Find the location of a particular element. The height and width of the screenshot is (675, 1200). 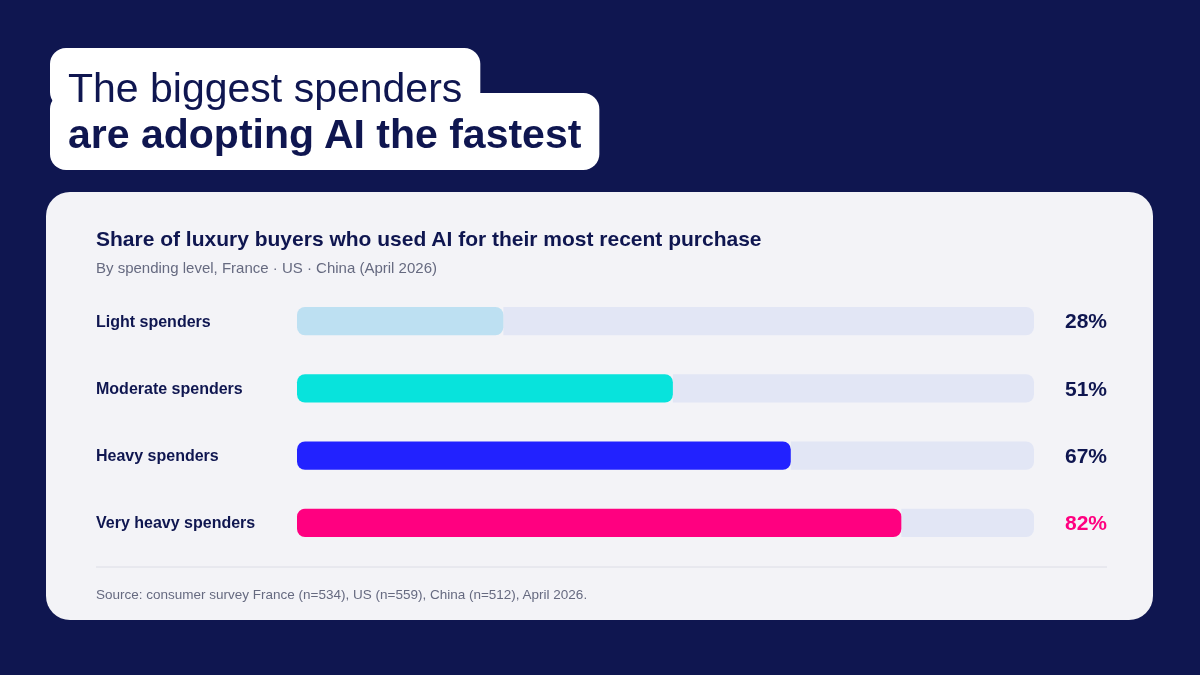

data-label: 82% is located at coordinates (1086, 523).